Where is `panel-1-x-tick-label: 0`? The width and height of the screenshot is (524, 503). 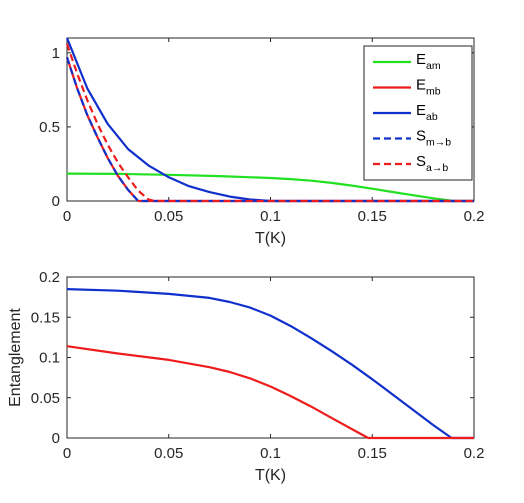
panel-1-x-tick-label: 0 is located at coordinates (67, 216).